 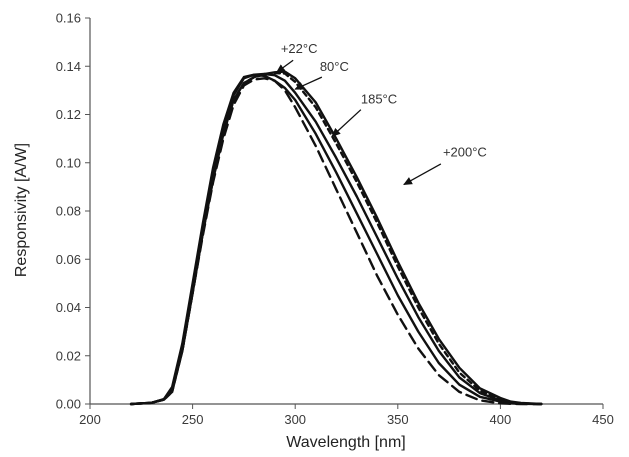 I want to click on y-axis-title: Responsivity [A/W], so click(x=21, y=210).